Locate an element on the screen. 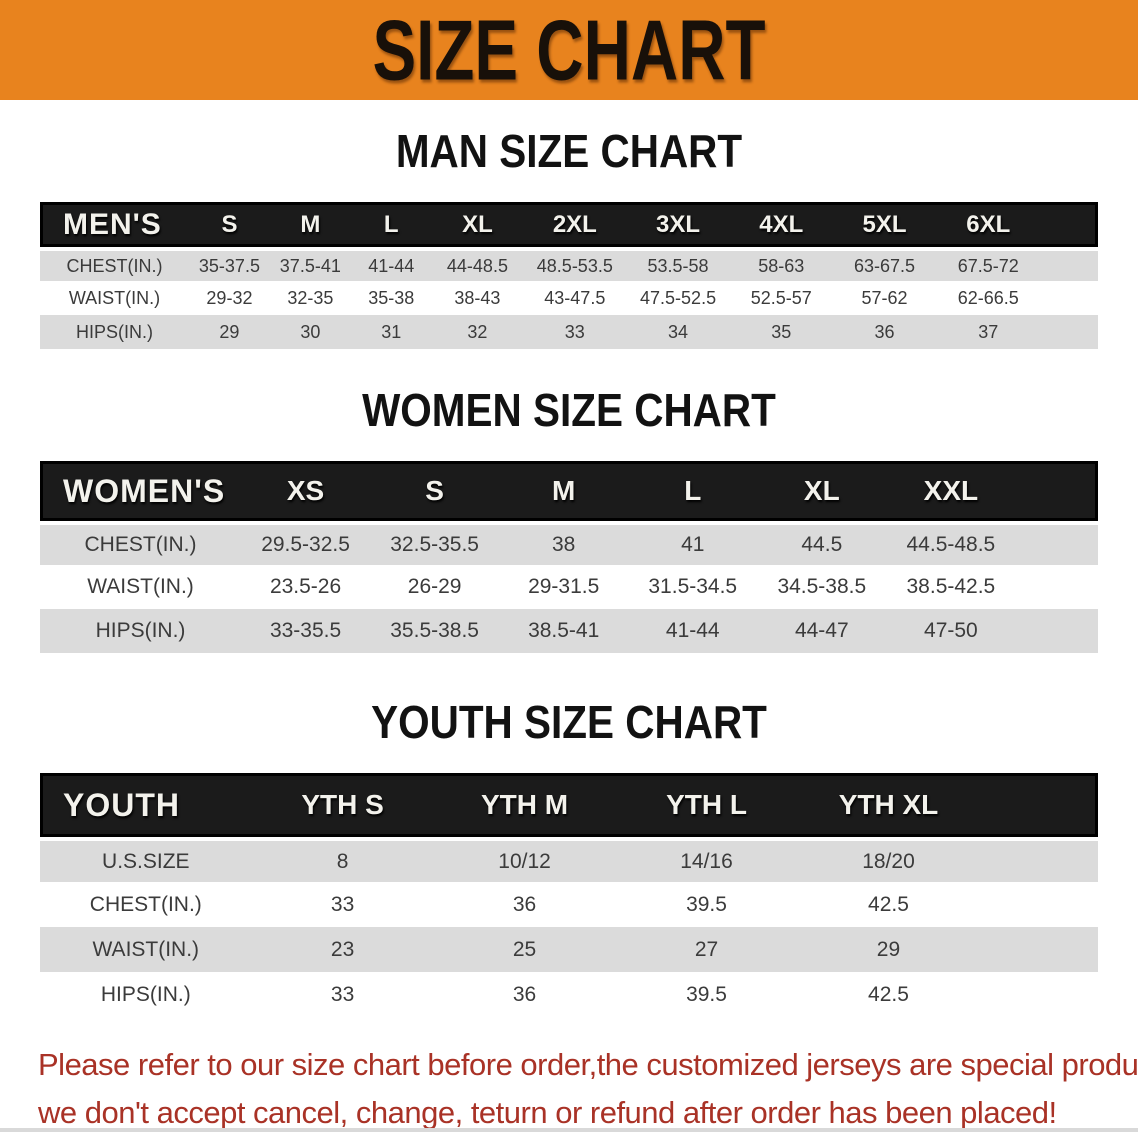  men-column-header-6xl: 6XL is located at coordinates (988, 224).